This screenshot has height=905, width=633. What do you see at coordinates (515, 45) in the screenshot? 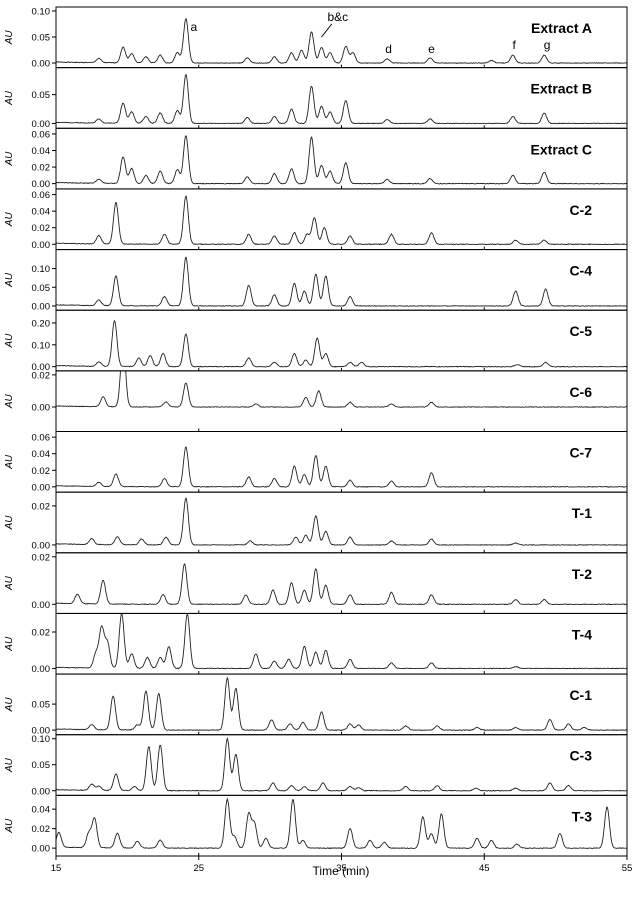
I see `peak-annotation: f` at bounding box center [515, 45].